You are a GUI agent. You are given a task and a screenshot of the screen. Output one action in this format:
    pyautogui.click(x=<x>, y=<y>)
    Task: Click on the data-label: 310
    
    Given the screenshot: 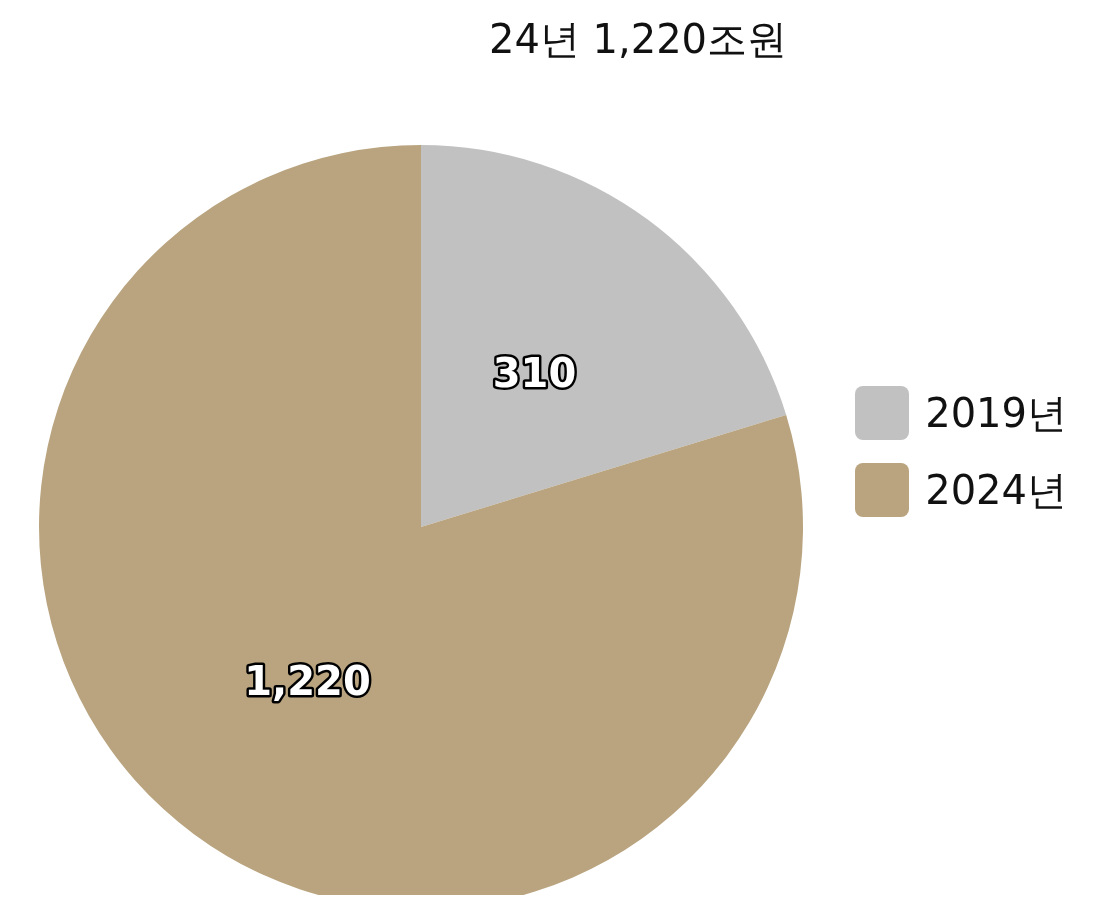 What is the action you would take?
    pyautogui.click(x=534, y=373)
    